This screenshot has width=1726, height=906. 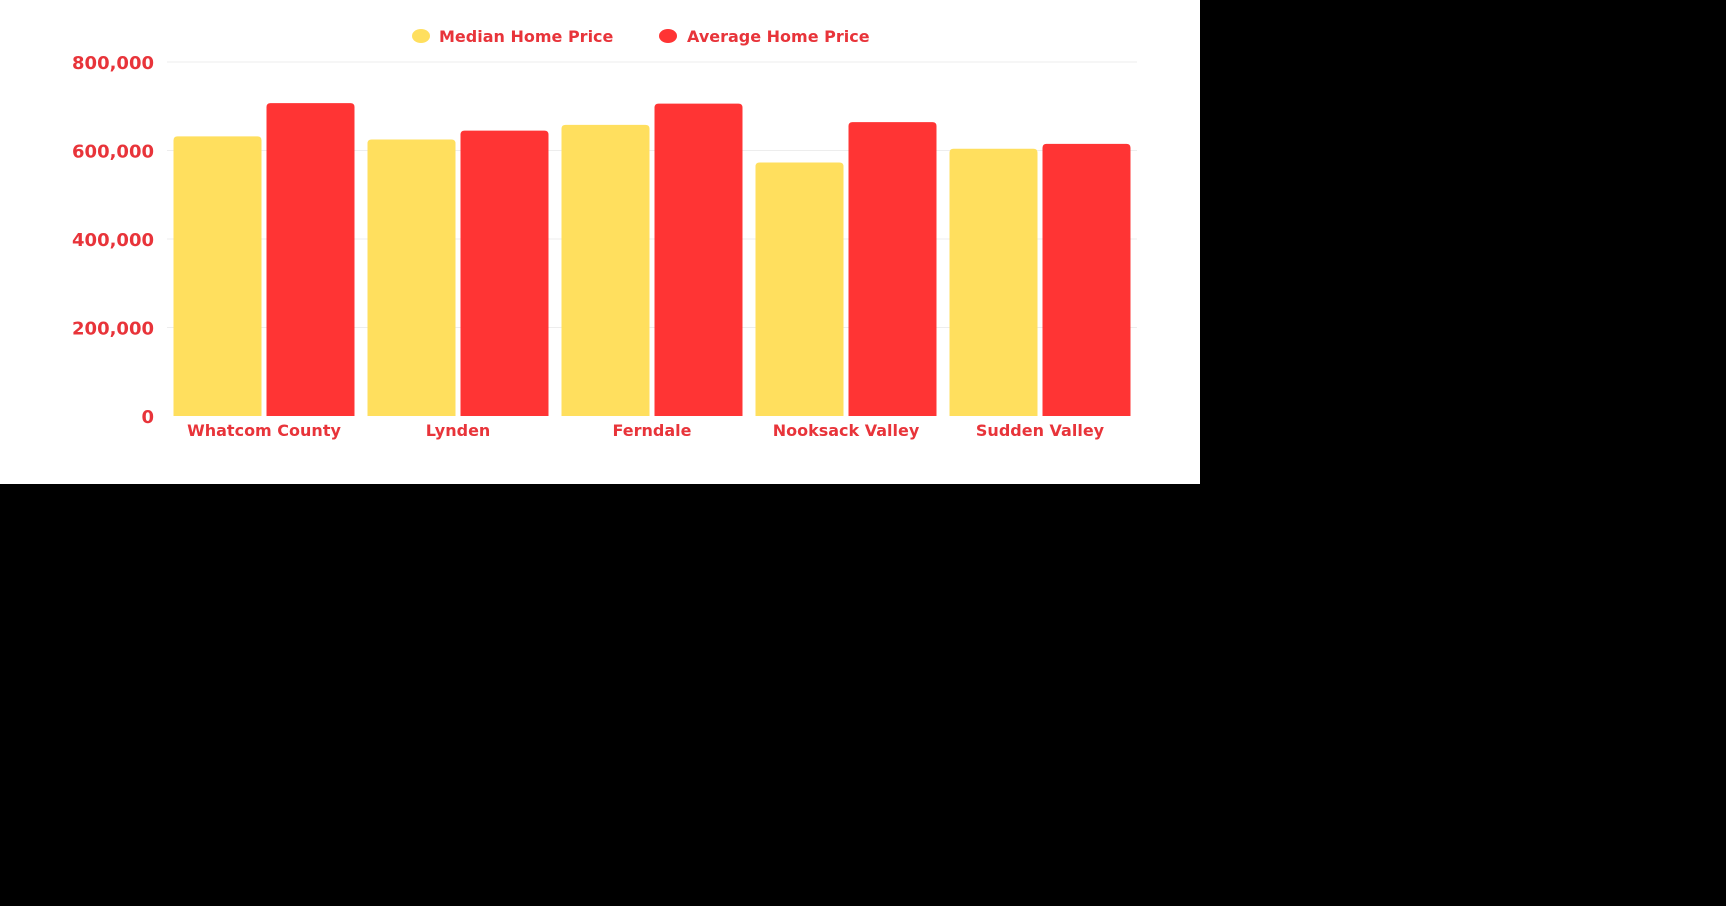 I want to click on y-tick-label: 800,000, so click(x=113, y=63).